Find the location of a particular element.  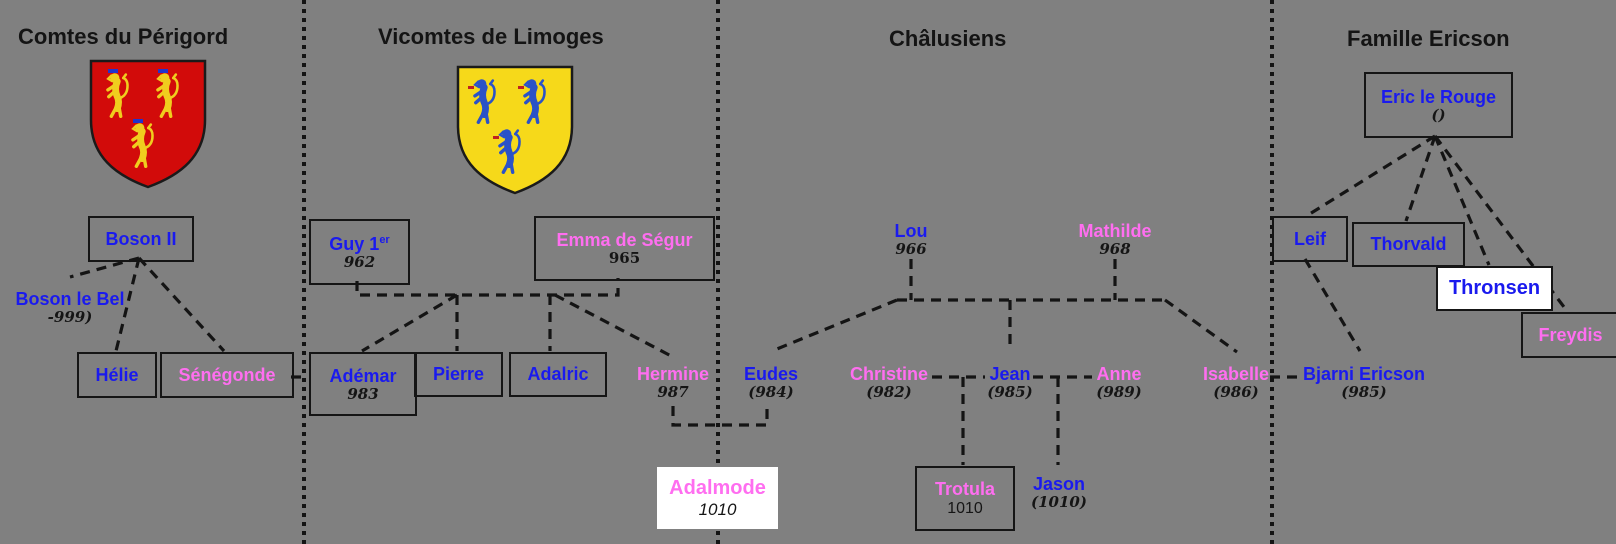

person-senegonde: Sénégonde is located at coordinates (227, 375).